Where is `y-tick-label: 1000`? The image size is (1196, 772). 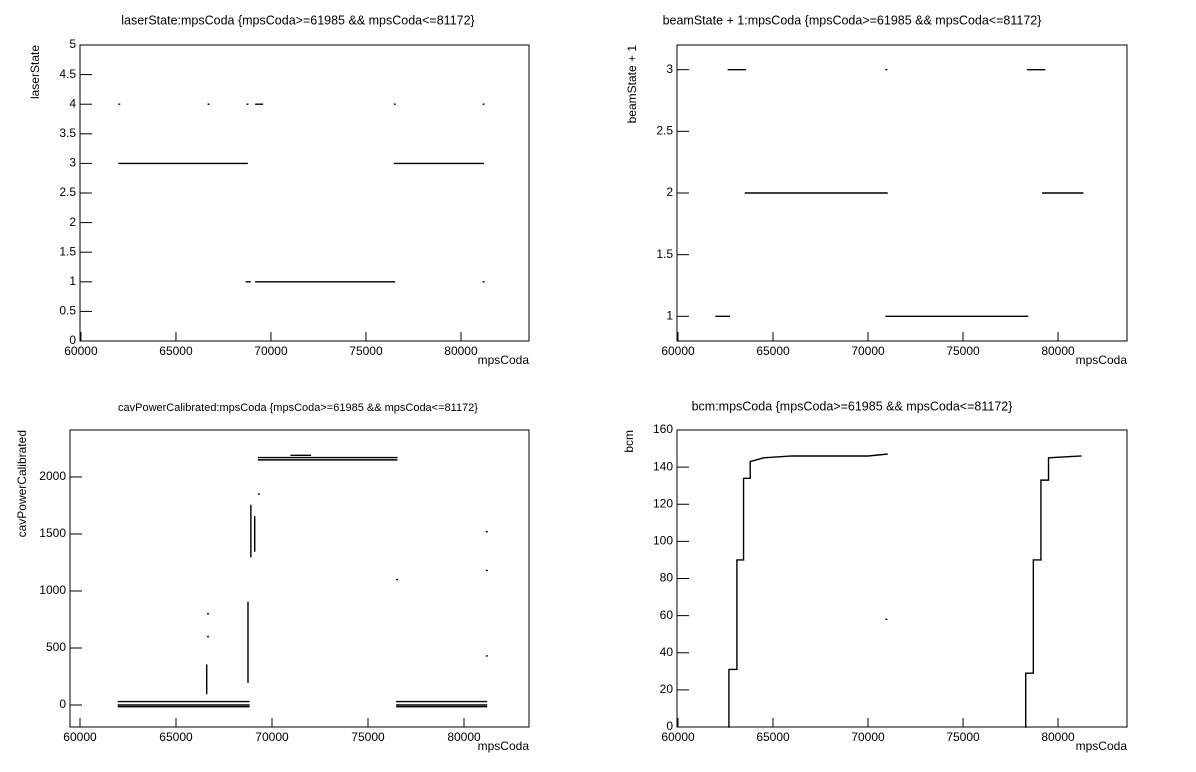 y-tick-label: 1000 is located at coordinates (52, 590).